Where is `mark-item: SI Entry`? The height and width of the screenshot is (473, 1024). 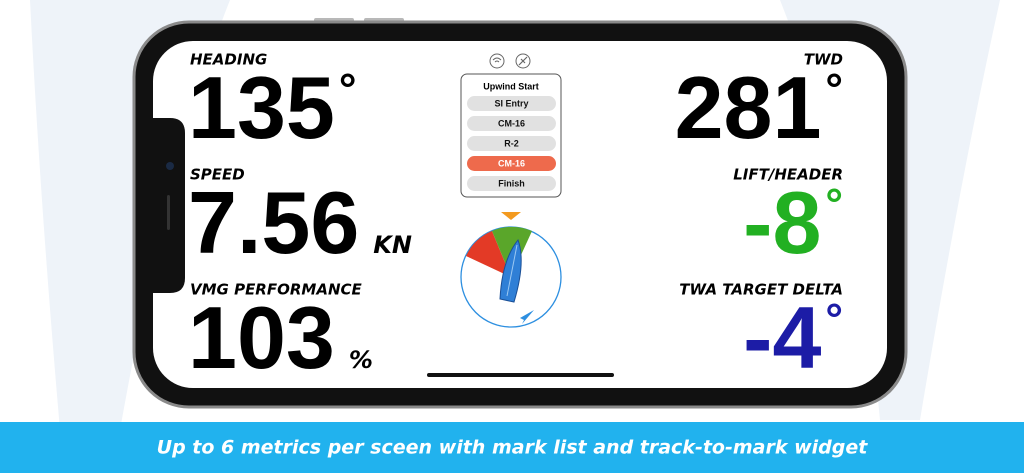 mark-item: SI Entry is located at coordinates (511, 103).